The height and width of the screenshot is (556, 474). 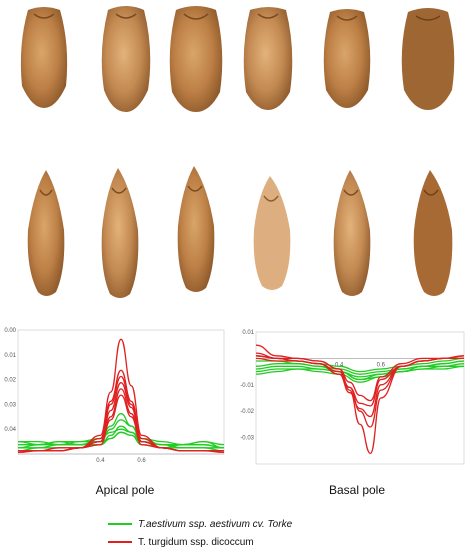 I want to click on apical-y-tick-label: 0.02, so click(x=10, y=381).